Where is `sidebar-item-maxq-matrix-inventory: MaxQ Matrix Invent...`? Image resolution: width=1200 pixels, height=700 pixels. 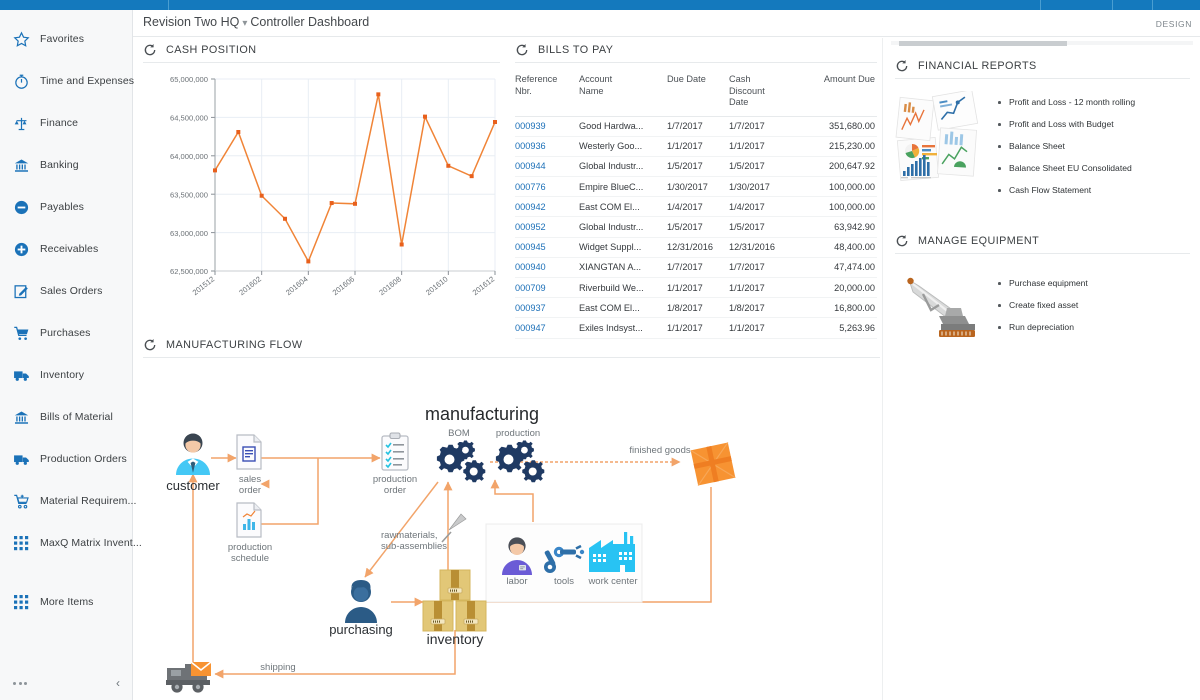 sidebar-item-maxq-matrix-inventory: MaxQ Matrix Invent... is located at coordinates (71, 543).